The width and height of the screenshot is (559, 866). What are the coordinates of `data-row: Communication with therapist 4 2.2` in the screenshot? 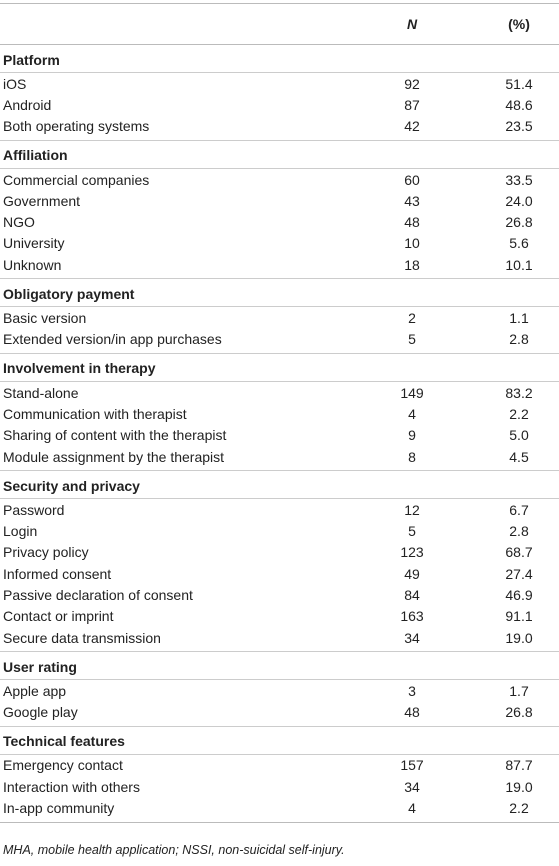 It's located at (279, 413).